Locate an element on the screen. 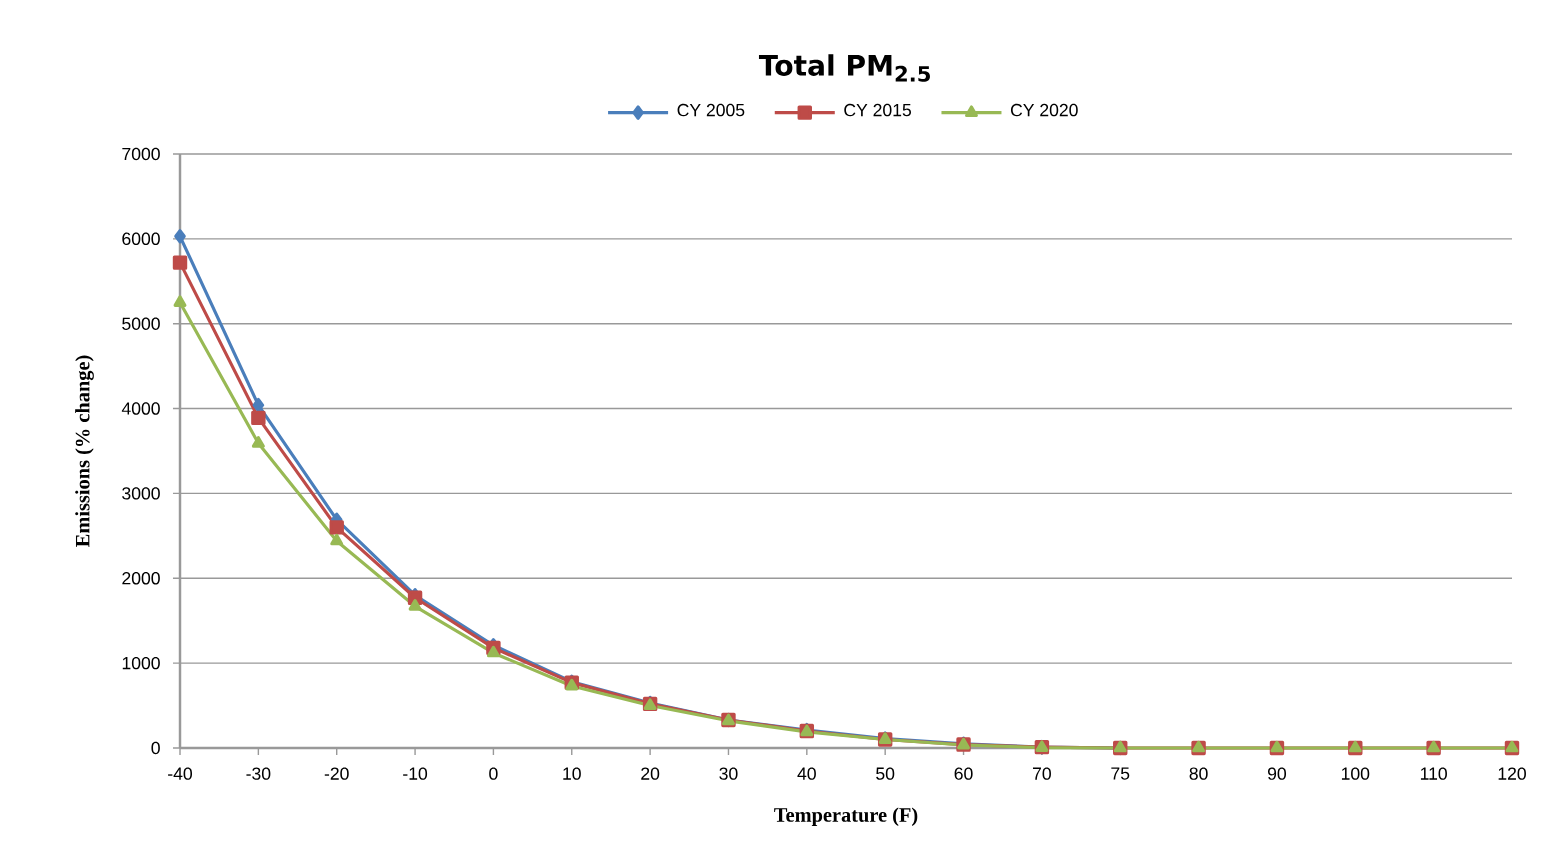 The image size is (1552, 864). x-tick-label: 90 is located at coordinates (1277, 773).